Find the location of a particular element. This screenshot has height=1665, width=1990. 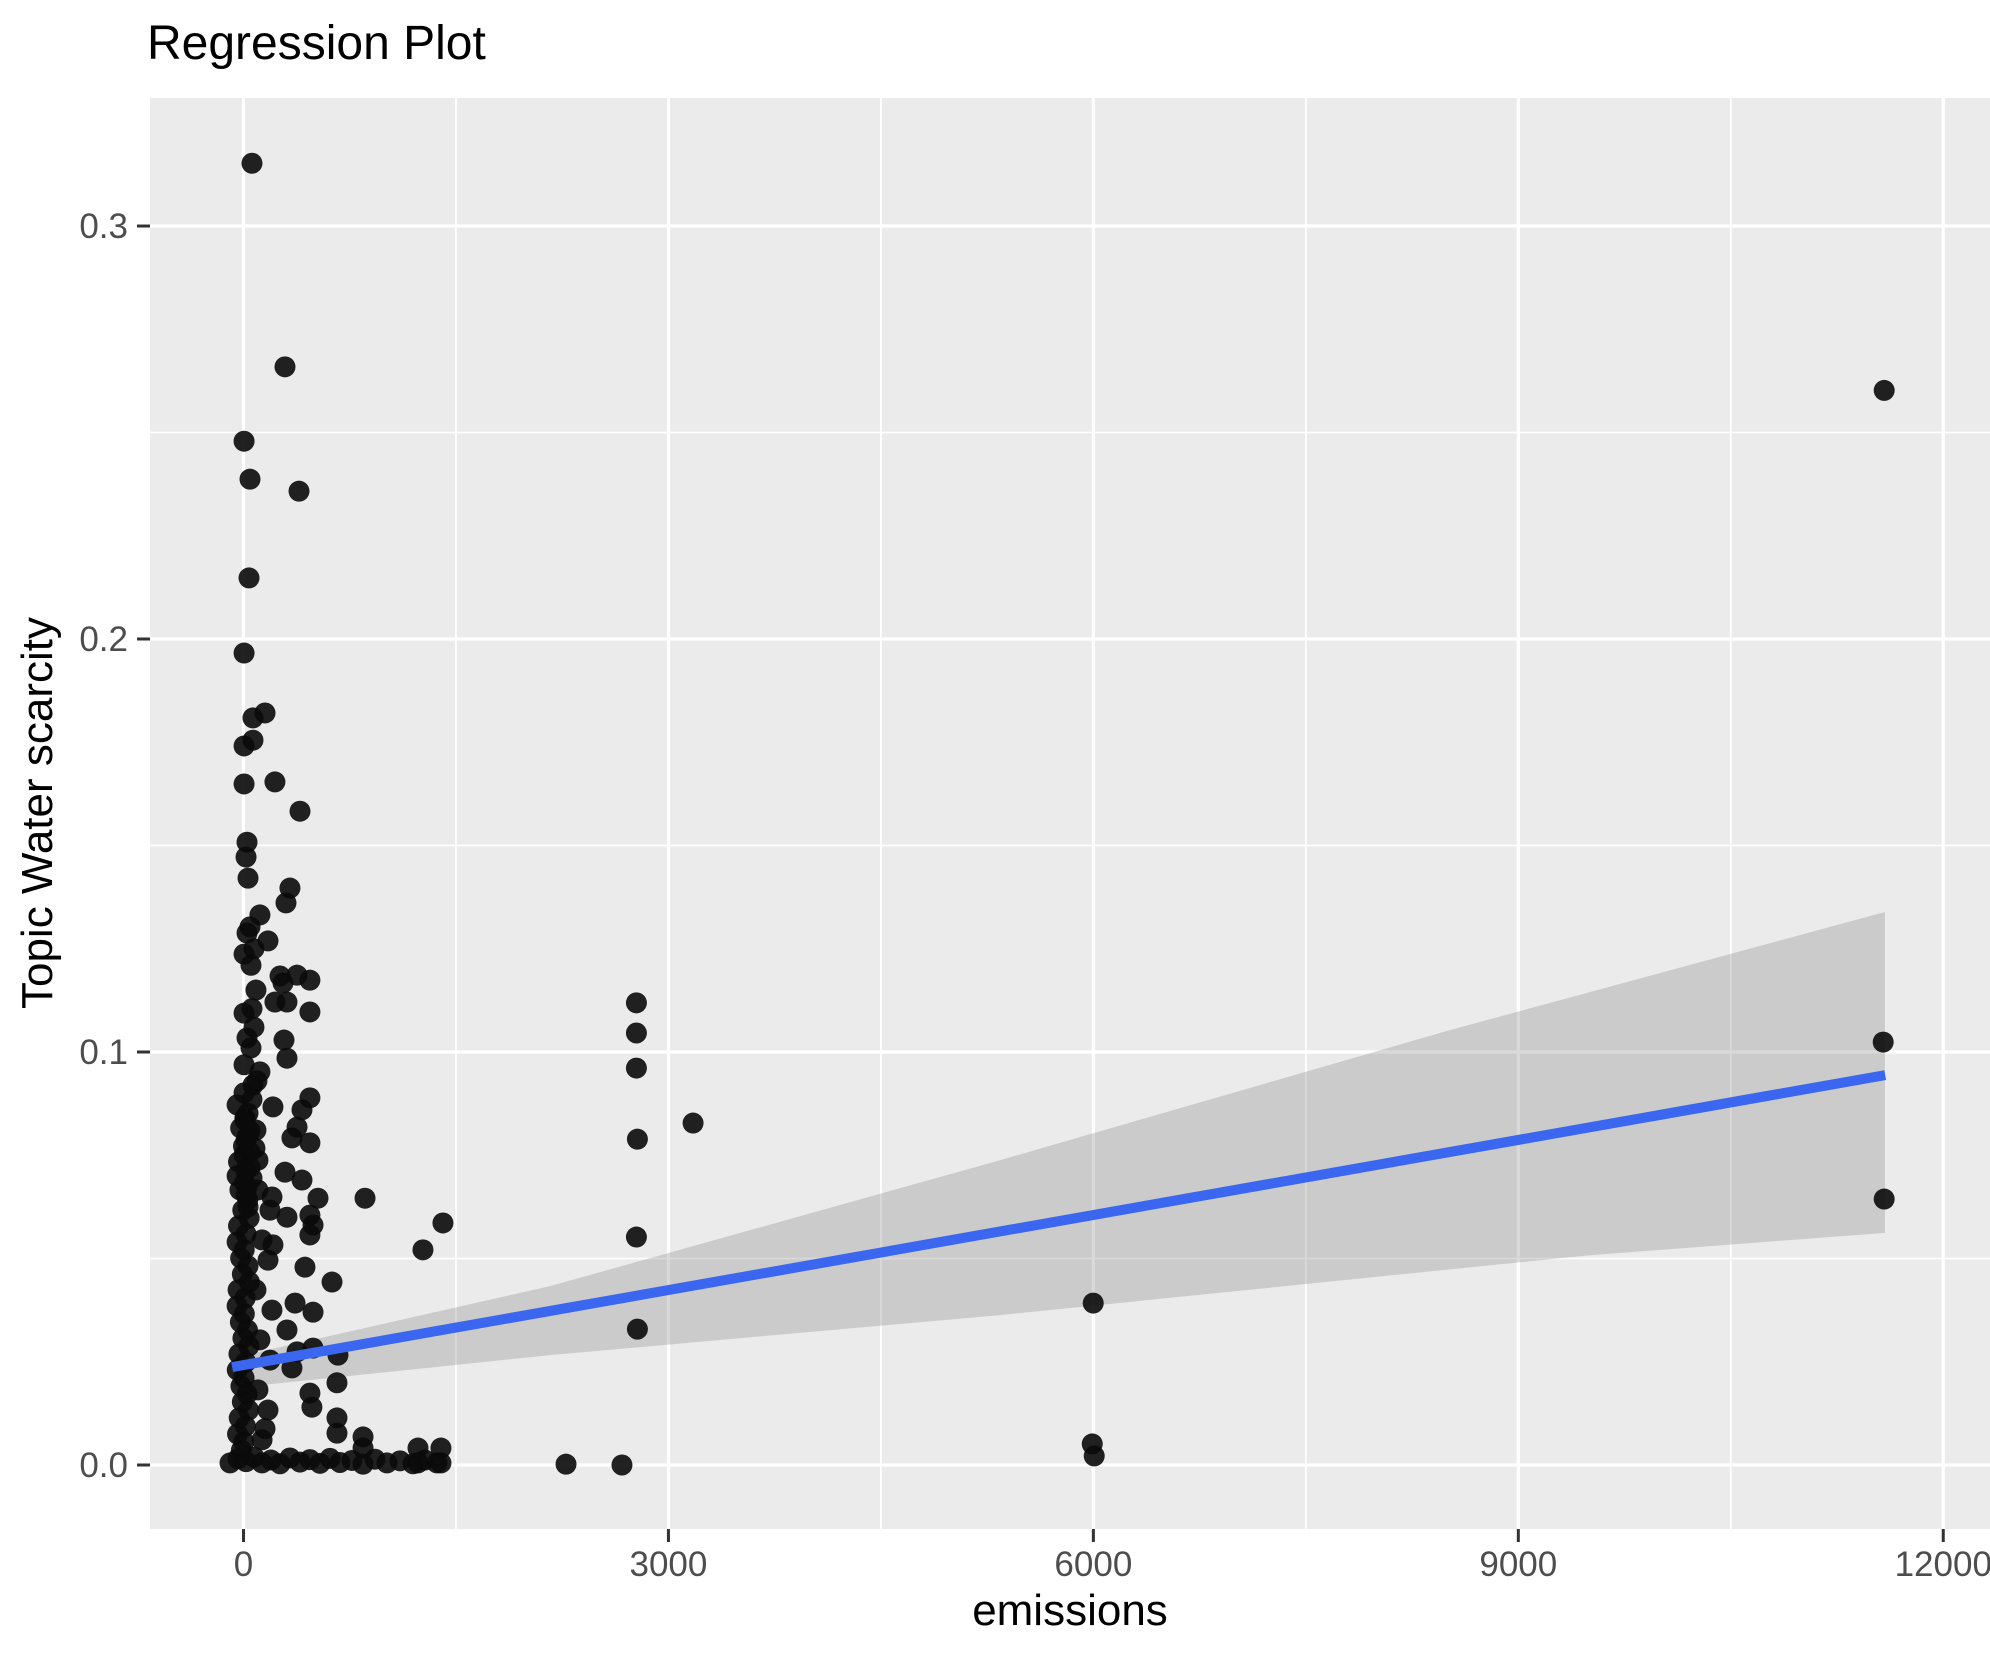

plot-title: Regression Plot is located at coordinates (316, 43).